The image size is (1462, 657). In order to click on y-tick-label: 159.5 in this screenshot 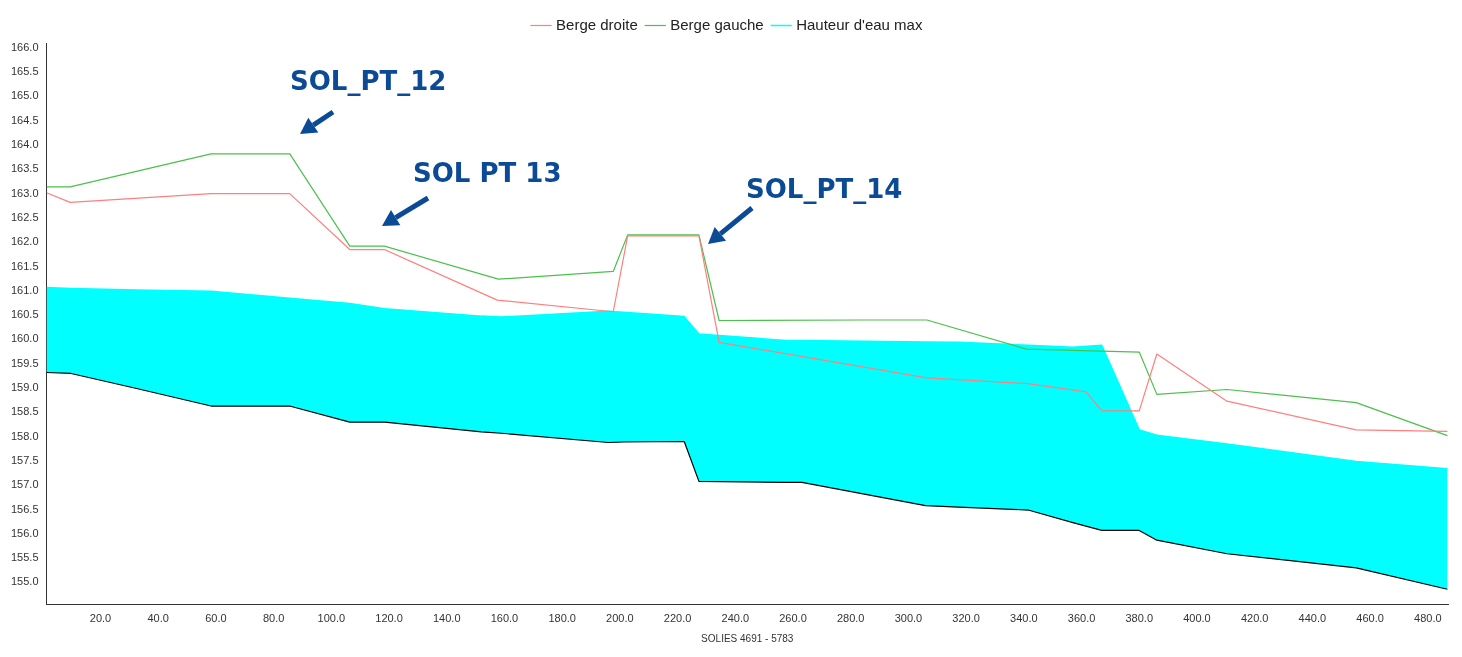, I will do `click(25, 362)`.